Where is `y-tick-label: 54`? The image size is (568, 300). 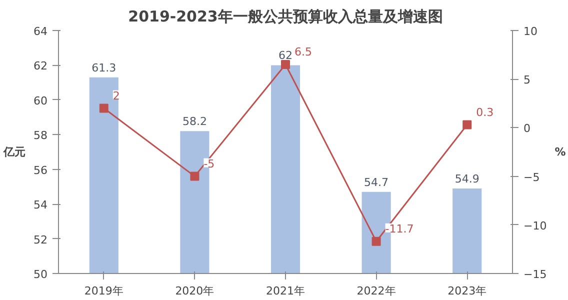 y-tick-label: 54 is located at coordinates (41, 205).